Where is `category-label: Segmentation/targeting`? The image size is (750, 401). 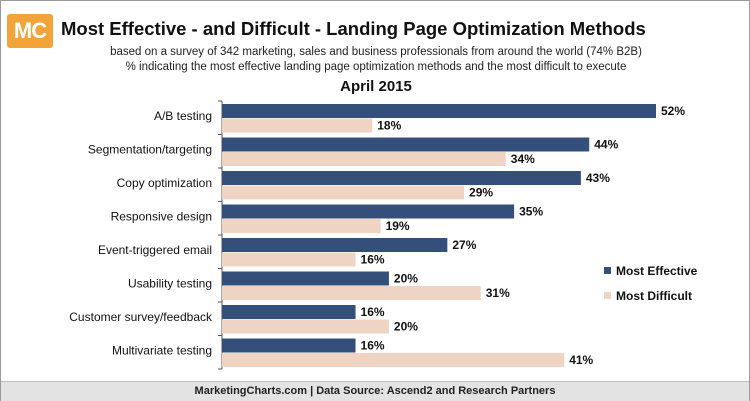 category-label: Segmentation/targeting is located at coordinates (150, 150).